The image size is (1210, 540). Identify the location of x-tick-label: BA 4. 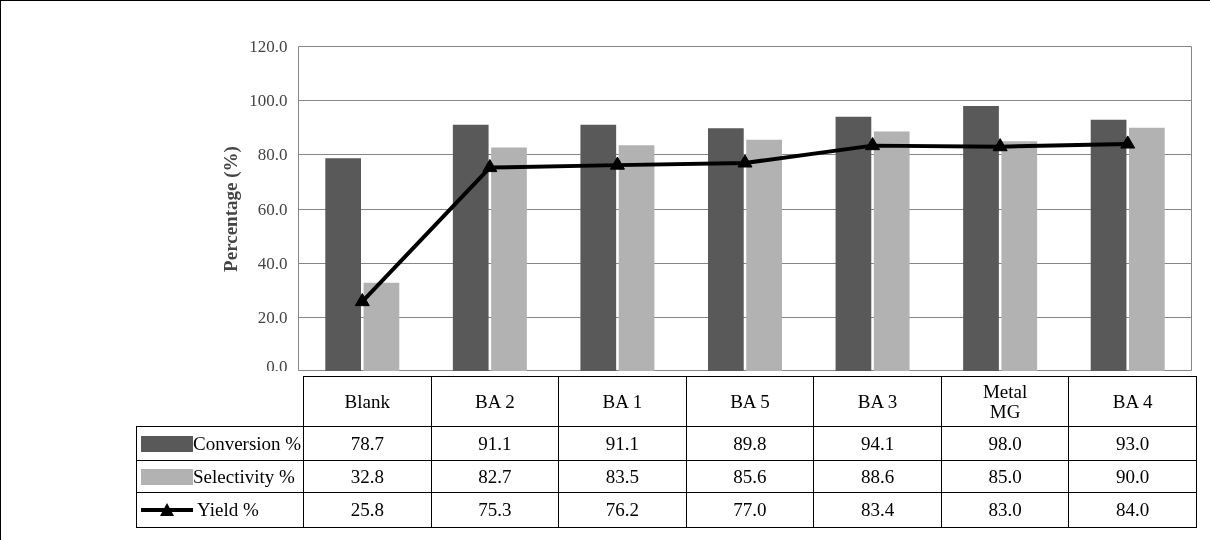
(1132, 401).